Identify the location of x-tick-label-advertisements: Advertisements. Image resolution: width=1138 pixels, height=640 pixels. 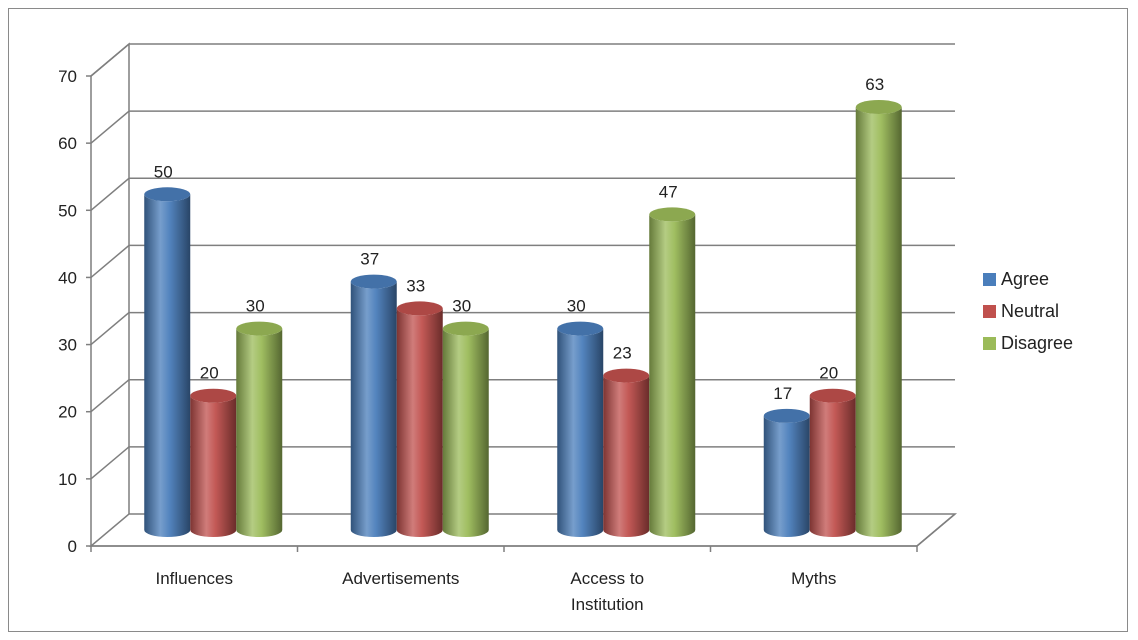
(400, 578).